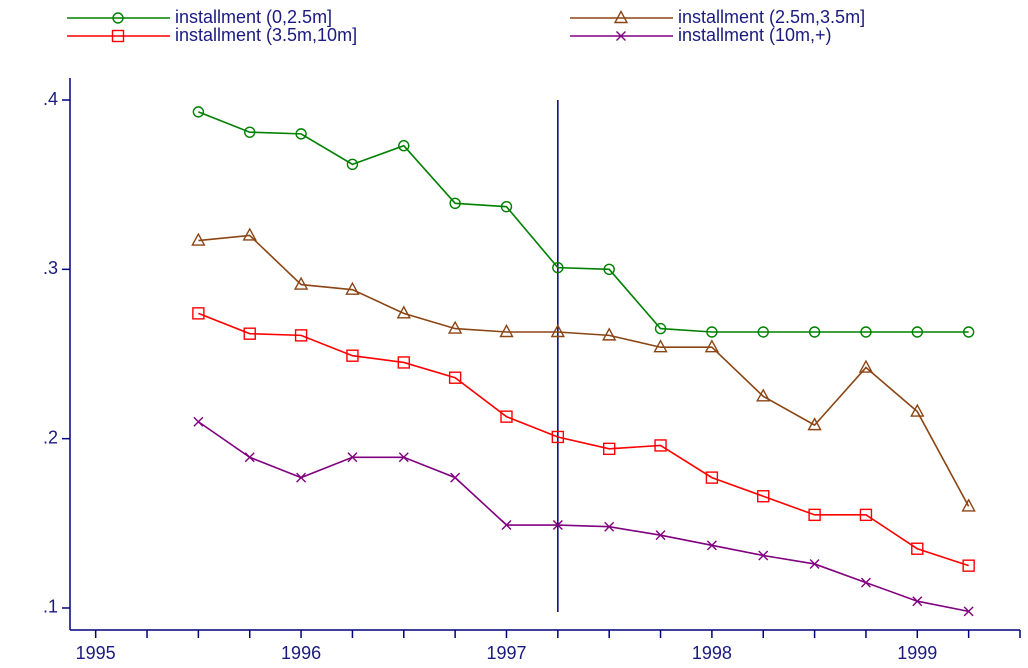 Image resolution: width=1028 pixels, height=668 pixels. Describe the element at coordinates (301, 653) in the screenshot. I see `x-tick-label: 1996` at that location.